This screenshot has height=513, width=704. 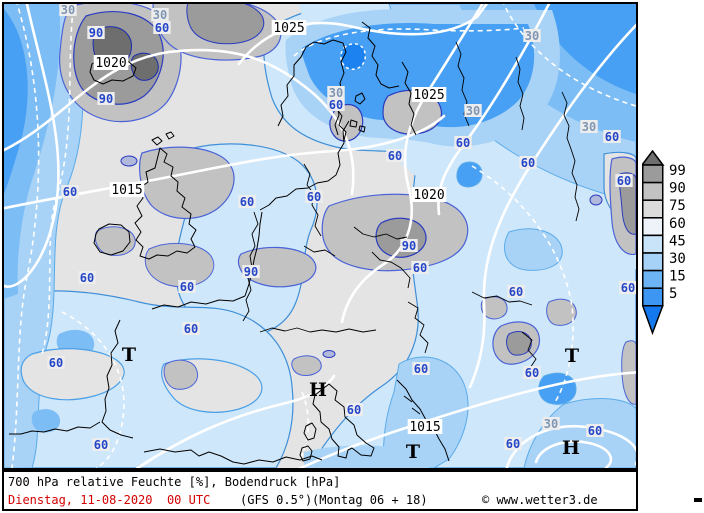 What do you see at coordinates (677, 189) in the screenshot?
I see `legend-value: 90` at bounding box center [677, 189].